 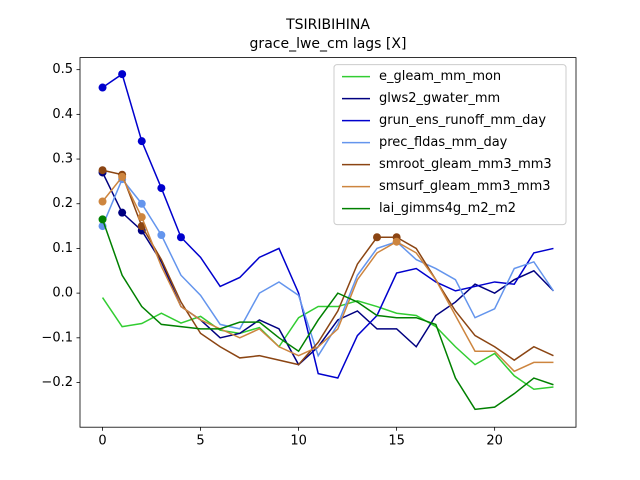 What do you see at coordinates (494, 441) in the screenshot?
I see `x-tick-label: 20` at bounding box center [494, 441].